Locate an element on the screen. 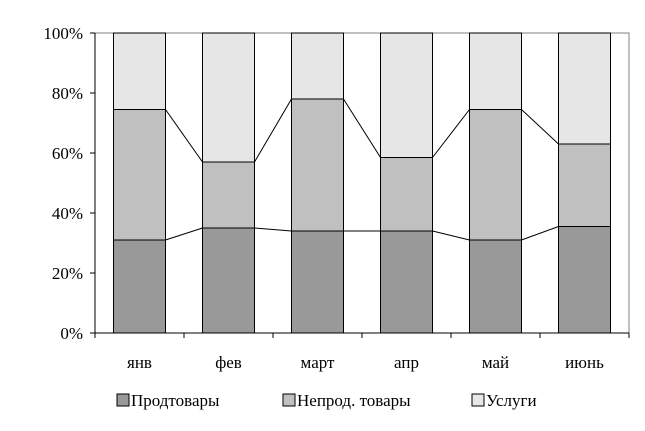 The width and height of the screenshot is (645, 431). y-tick-label-5: 80% is located at coordinates (67, 93).